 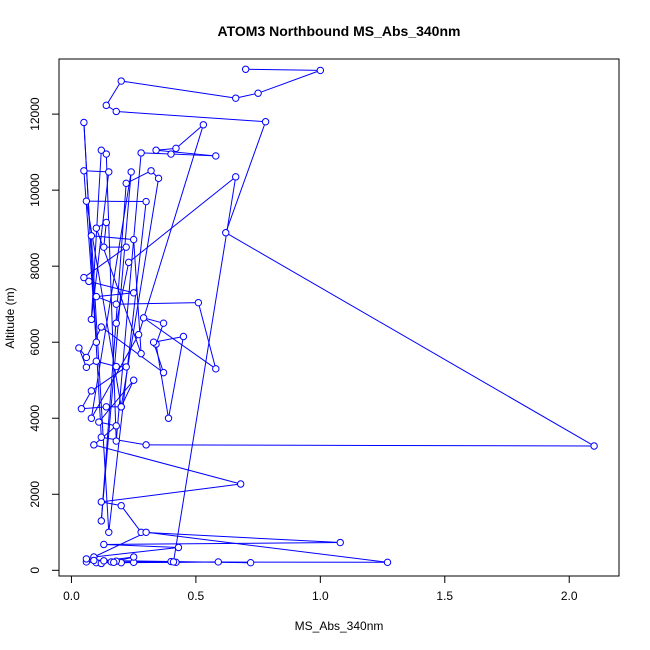 I want to click on chart-title: ATOM3 Northbound MS_Abs_340nm, so click(x=339, y=31).